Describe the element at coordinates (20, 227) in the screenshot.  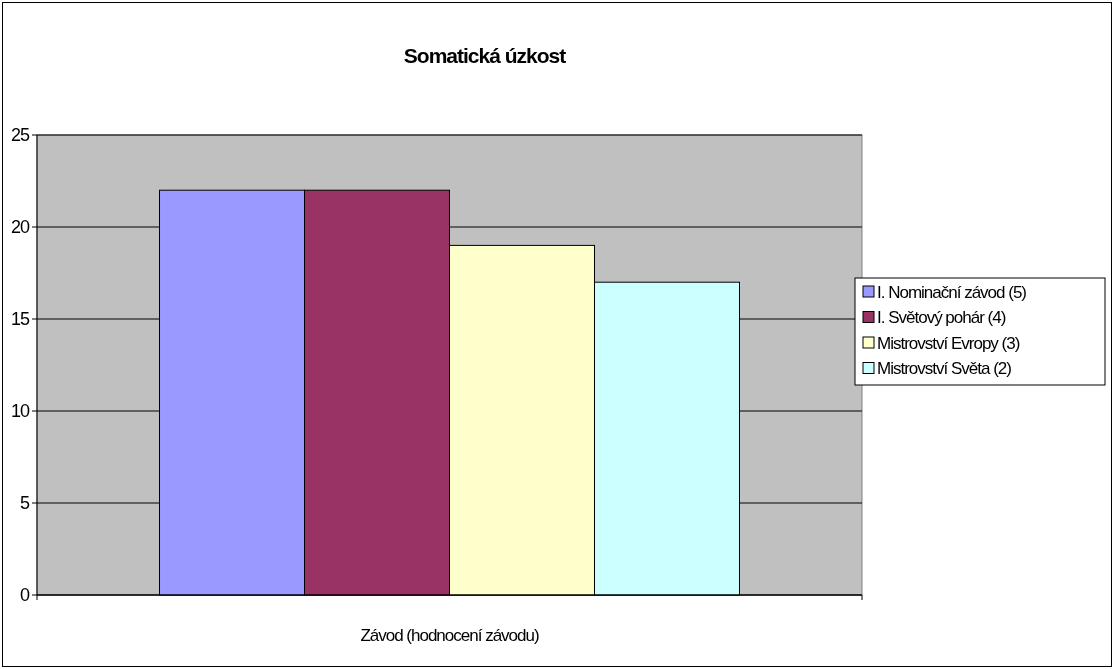
I see `y-tick-label: 20` at that location.